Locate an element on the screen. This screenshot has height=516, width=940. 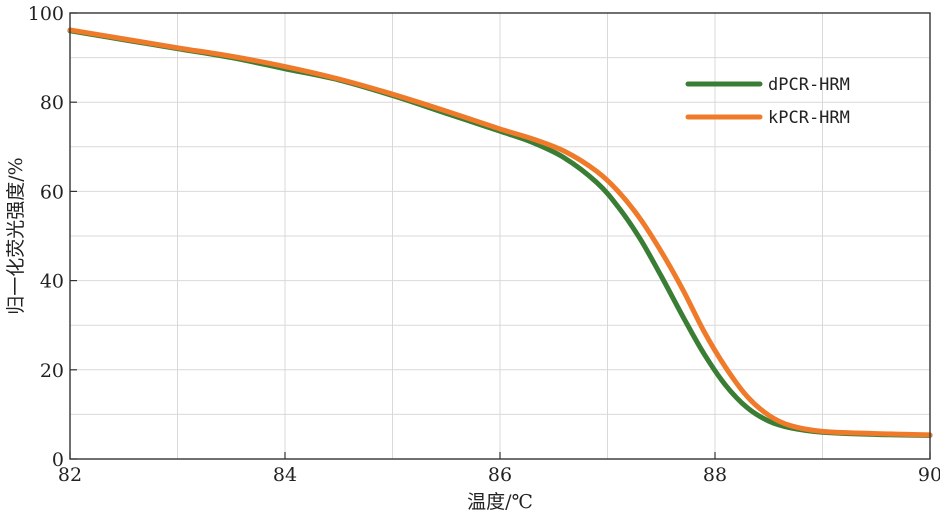
y-tick-label: 100 is located at coordinates (46, 14).